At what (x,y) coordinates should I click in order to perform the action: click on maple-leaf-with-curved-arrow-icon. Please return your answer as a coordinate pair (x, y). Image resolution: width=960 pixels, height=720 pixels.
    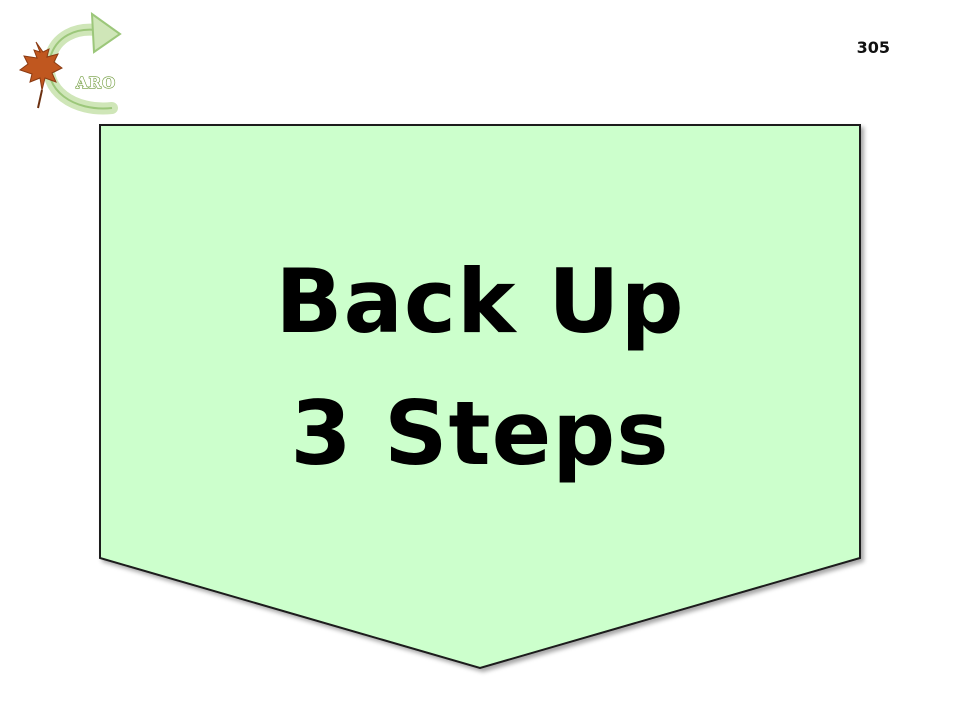
    Looking at the image, I should click on (70, 63).